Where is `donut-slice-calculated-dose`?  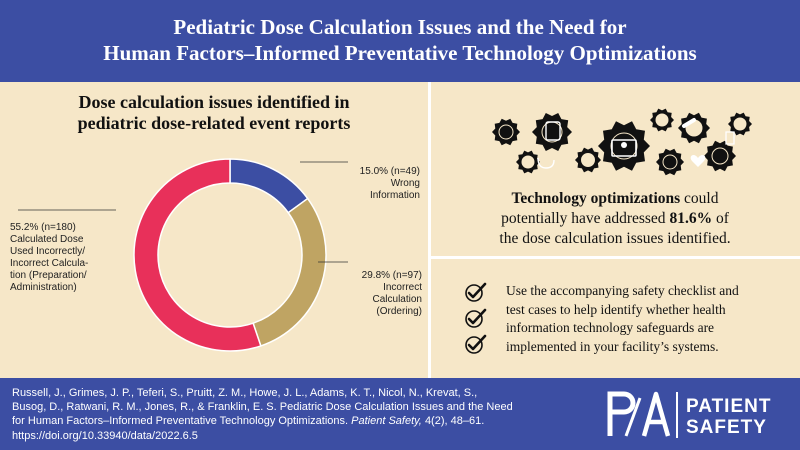 donut-slice-calculated-dose is located at coordinates (197, 255).